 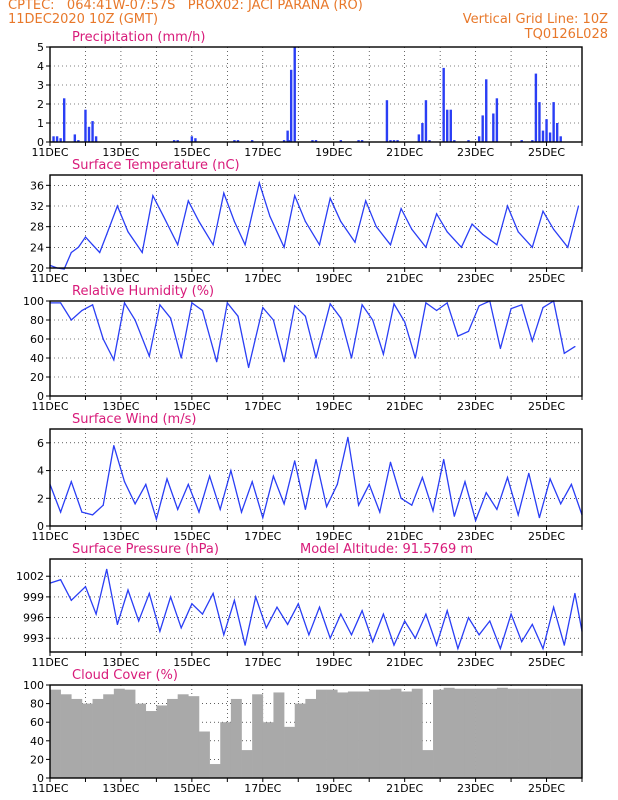 I want to click on y-tick-label: 0, so click(x=40, y=778).